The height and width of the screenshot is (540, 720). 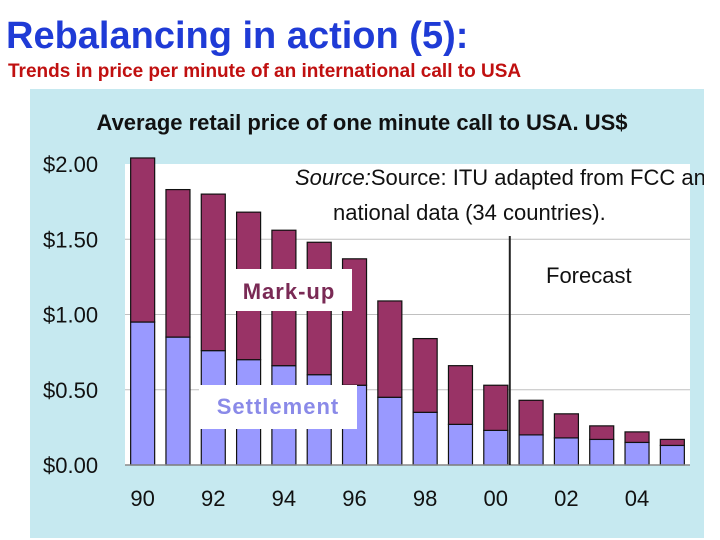 What do you see at coordinates (237, 36) in the screenshot?
I see `slide-title: Rebalancing in action (5):` at bounding box center [237, 36].